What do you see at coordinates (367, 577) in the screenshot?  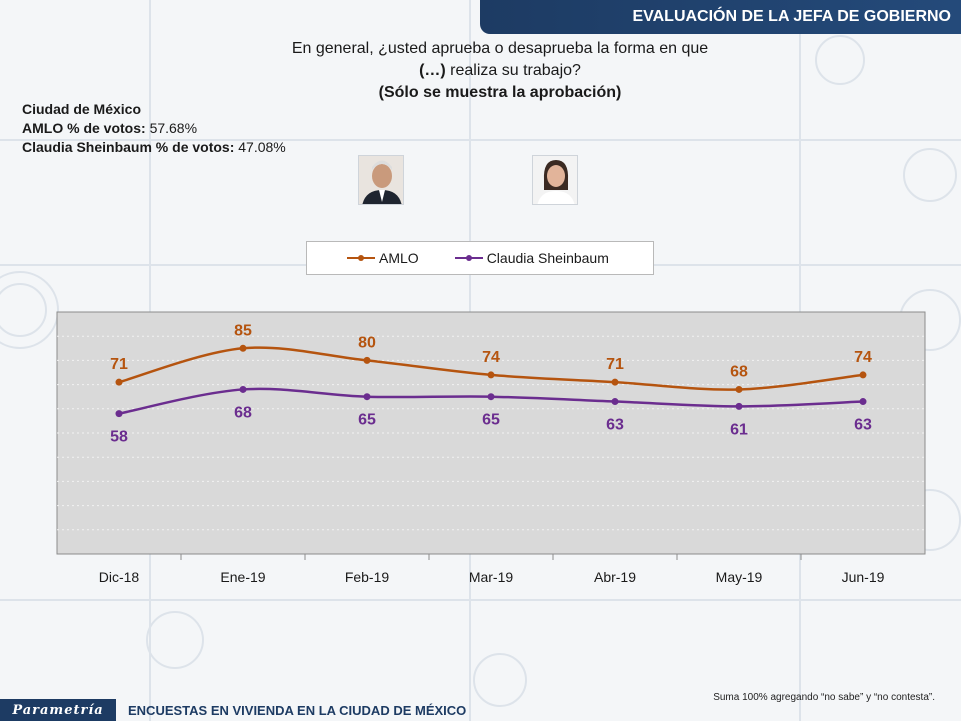 I see `x-tick-label: Feb-19` at bounding box center [367, 577].